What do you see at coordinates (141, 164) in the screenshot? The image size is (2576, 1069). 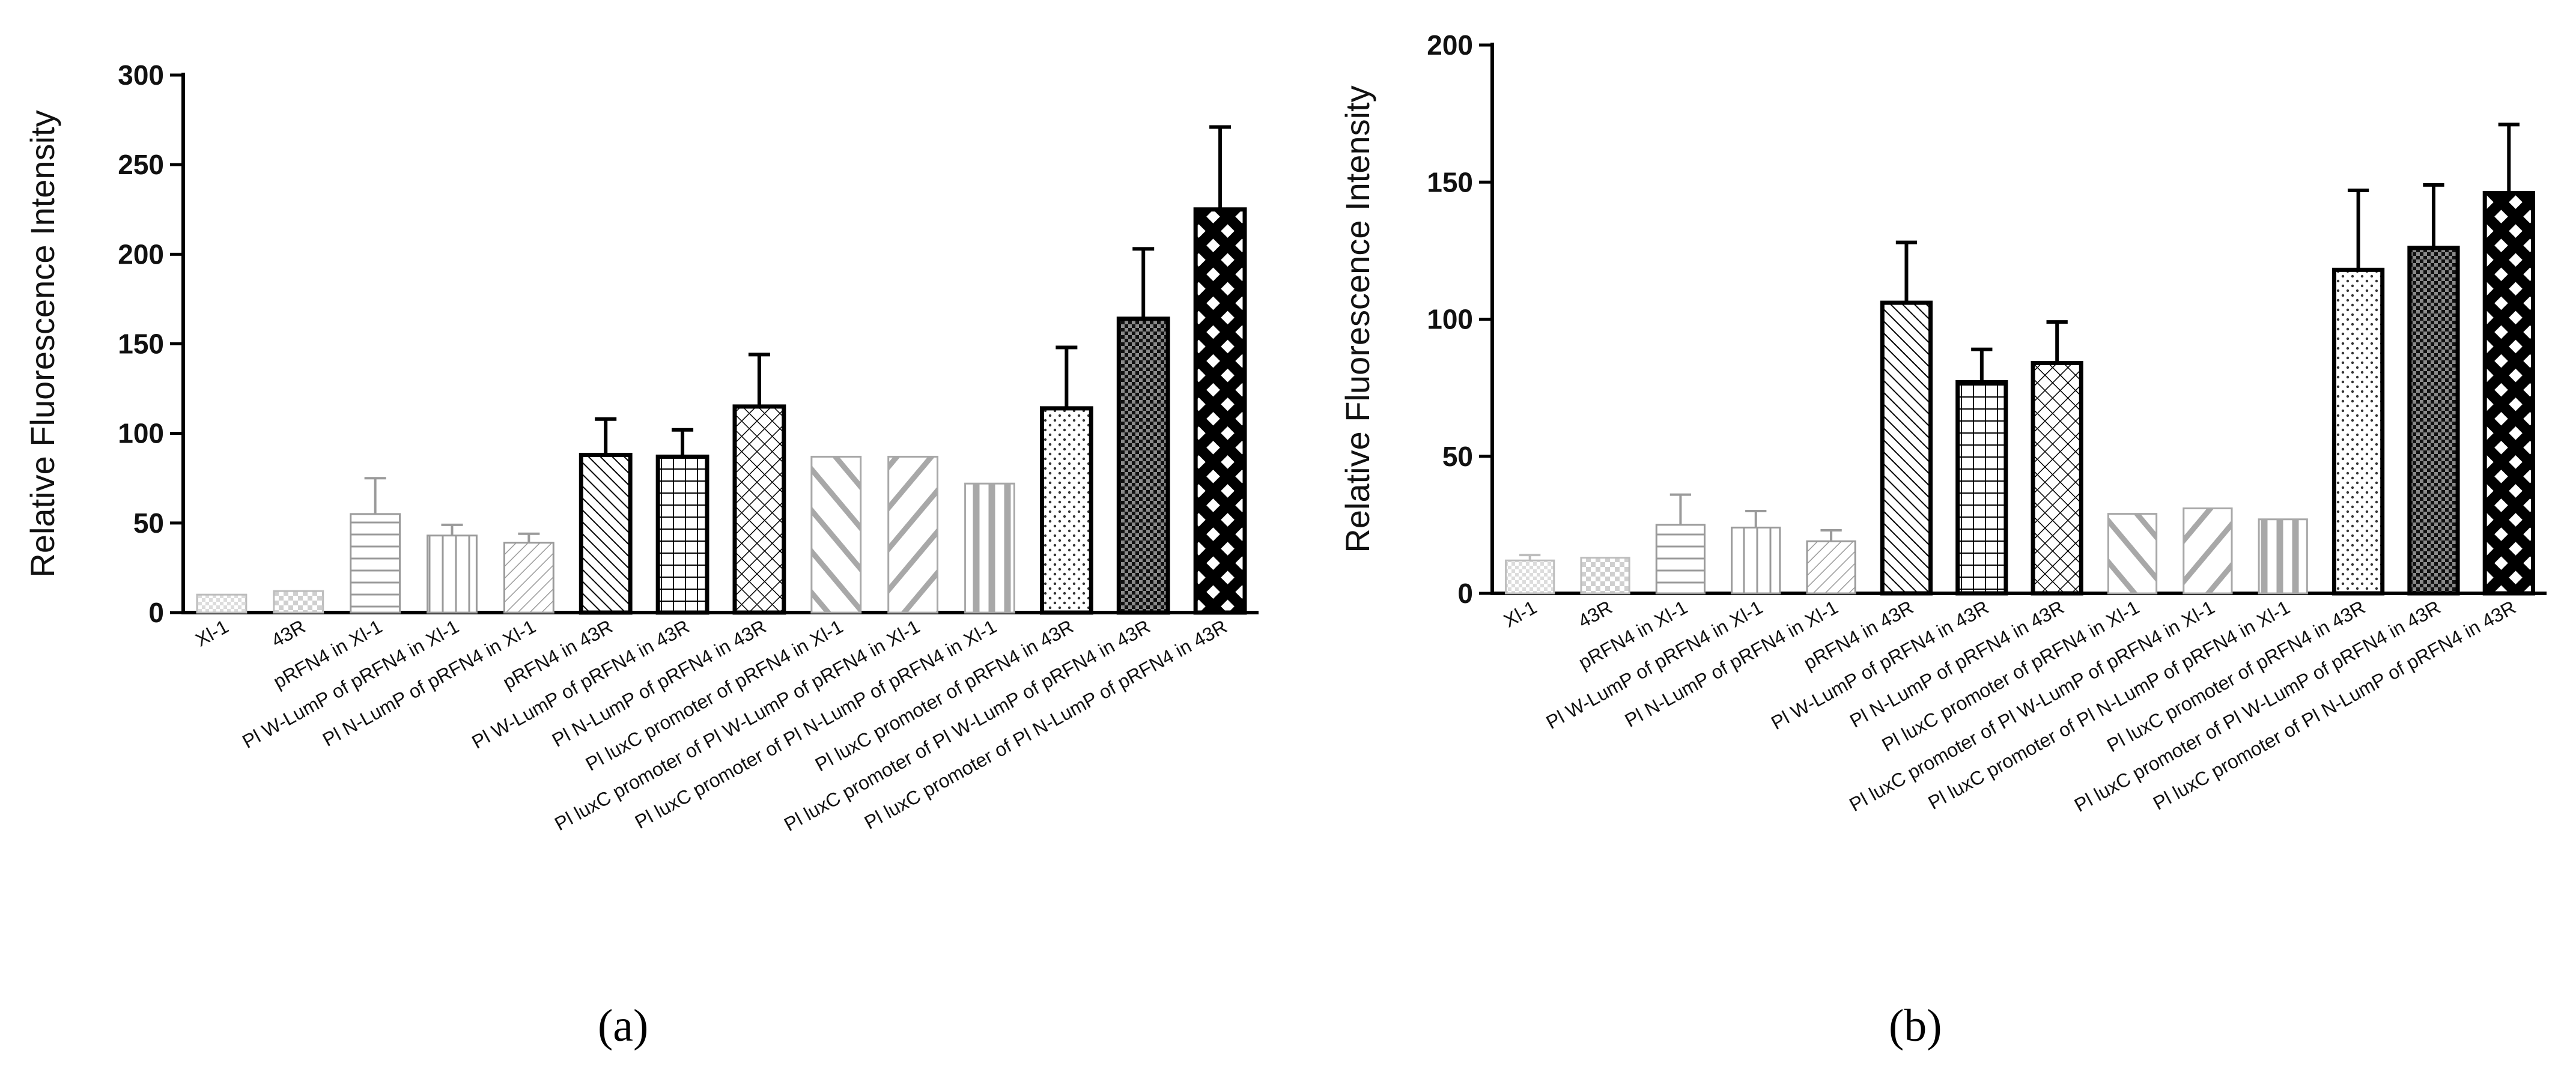 I see `y-tick-label: 250` at bounding box center [141, 164].